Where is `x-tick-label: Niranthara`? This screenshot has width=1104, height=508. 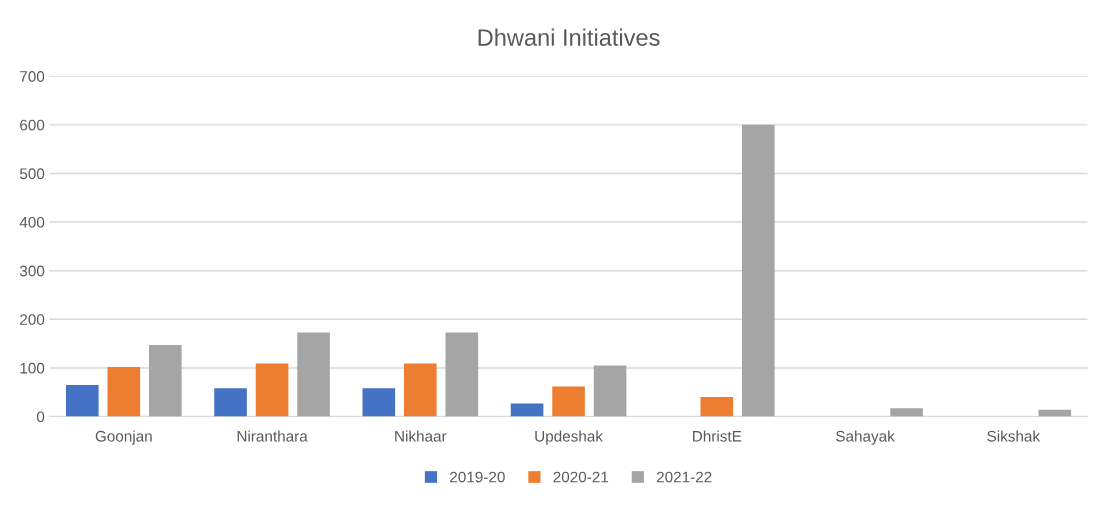 x-tick-label: Niranthara is located at coordinates (272, 436).